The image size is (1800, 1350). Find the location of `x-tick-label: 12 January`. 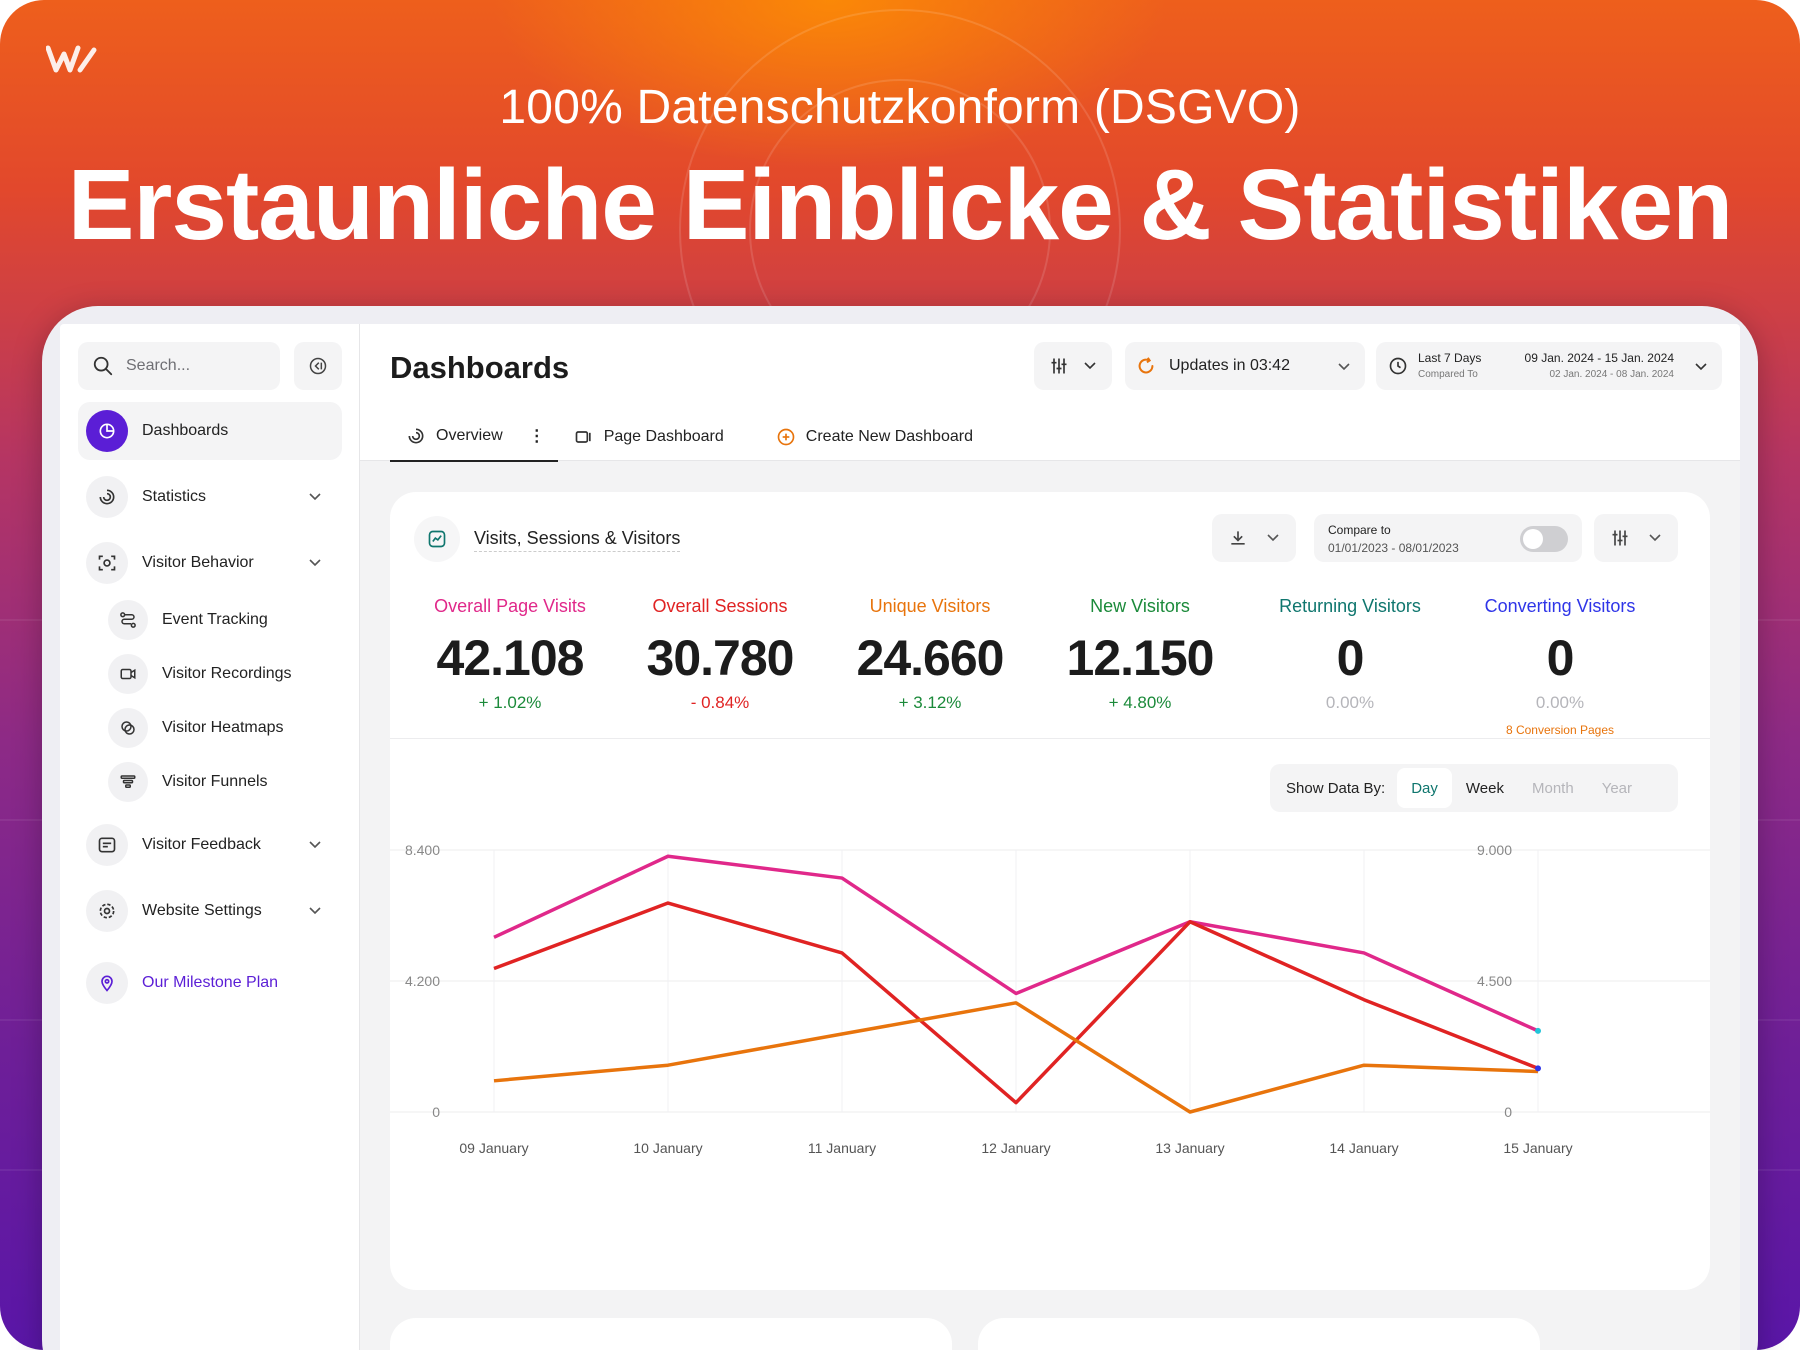

x-tick-label: 12 January is located at coordinates (1015, 1148).